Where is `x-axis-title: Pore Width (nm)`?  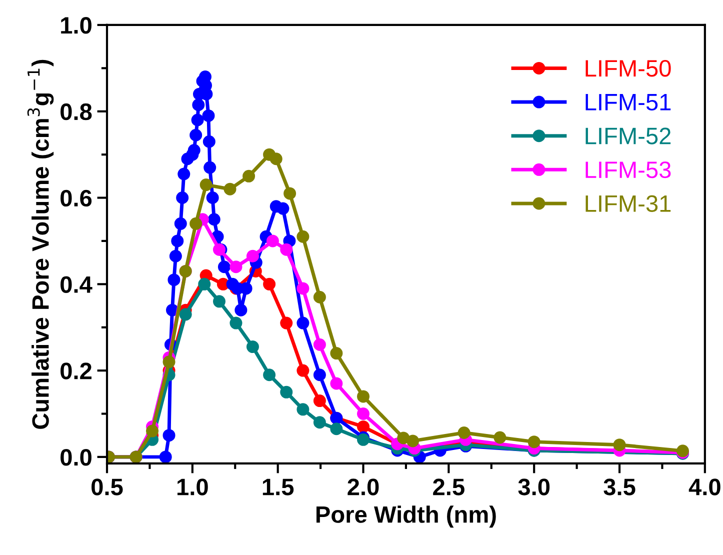
x-axis-title: Pore Width (nm) is located at coordinates (406, 517).